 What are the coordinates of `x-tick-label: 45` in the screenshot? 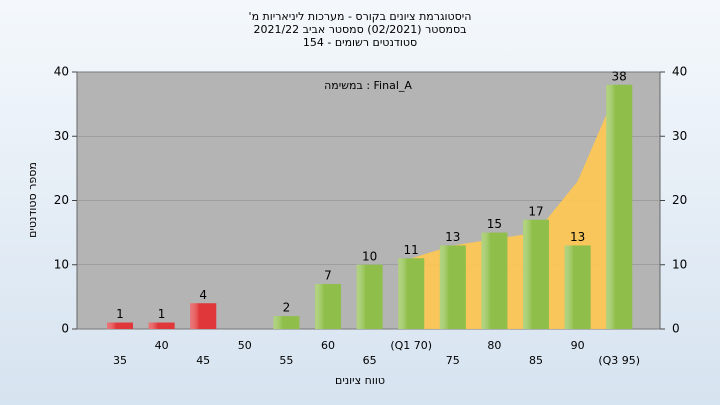 It's located at (203, 360).